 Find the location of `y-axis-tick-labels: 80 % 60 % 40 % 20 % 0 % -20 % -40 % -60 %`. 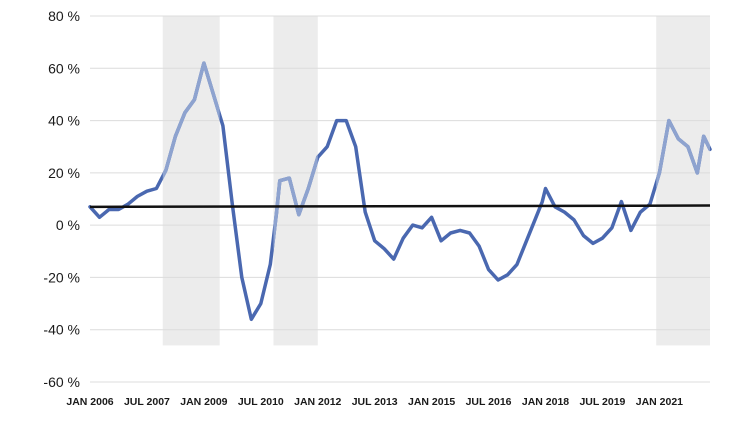

y-axis-tick-labels: 80 % 60 % 40 % 20 % 0 % -20 % -40 % -60 % is located at coordinates (61, 199).